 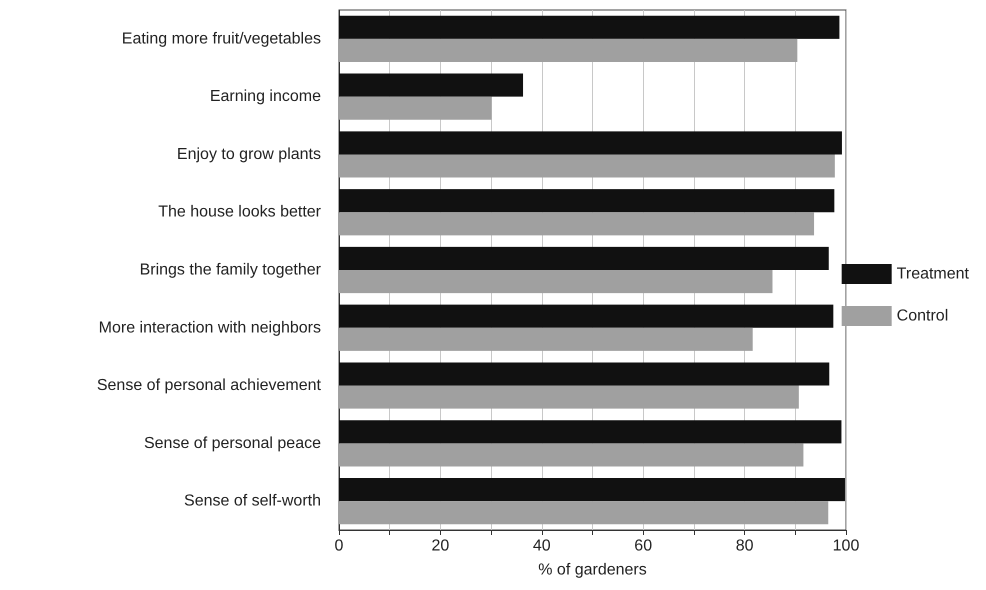 I want to click on y-tick-label: More interaction with neighbors, so click(x=209, y=327).